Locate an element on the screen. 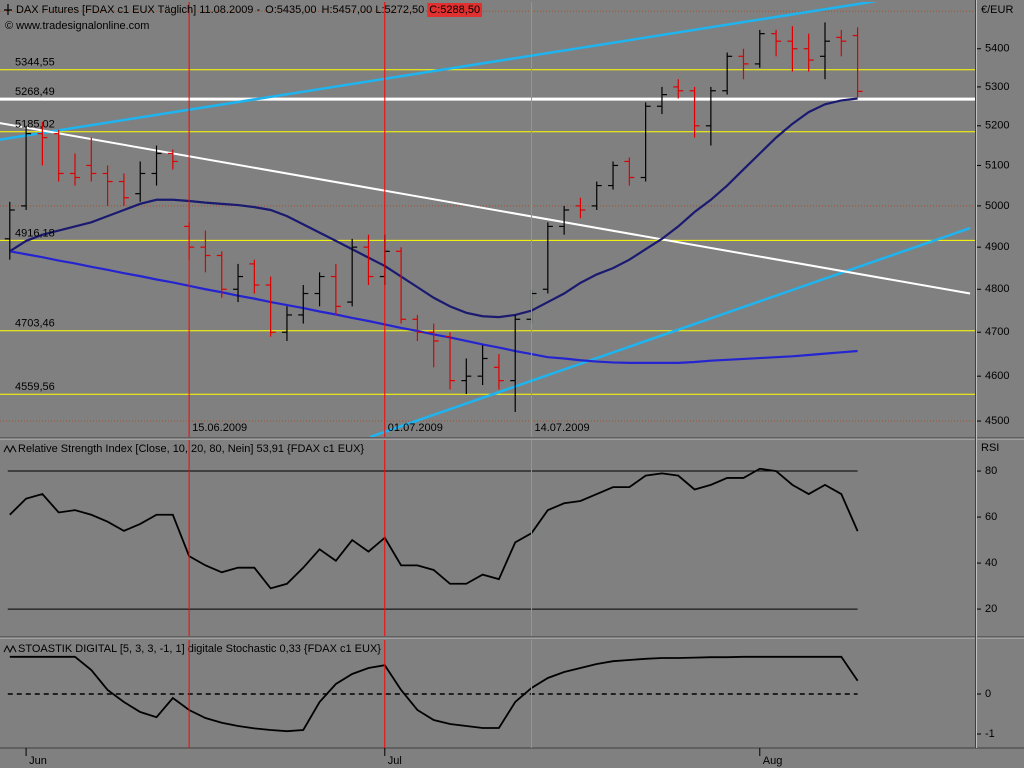 Image resolution: width=1024 pixels, height=768 pixels. panel is located at coordinates (433, 694).